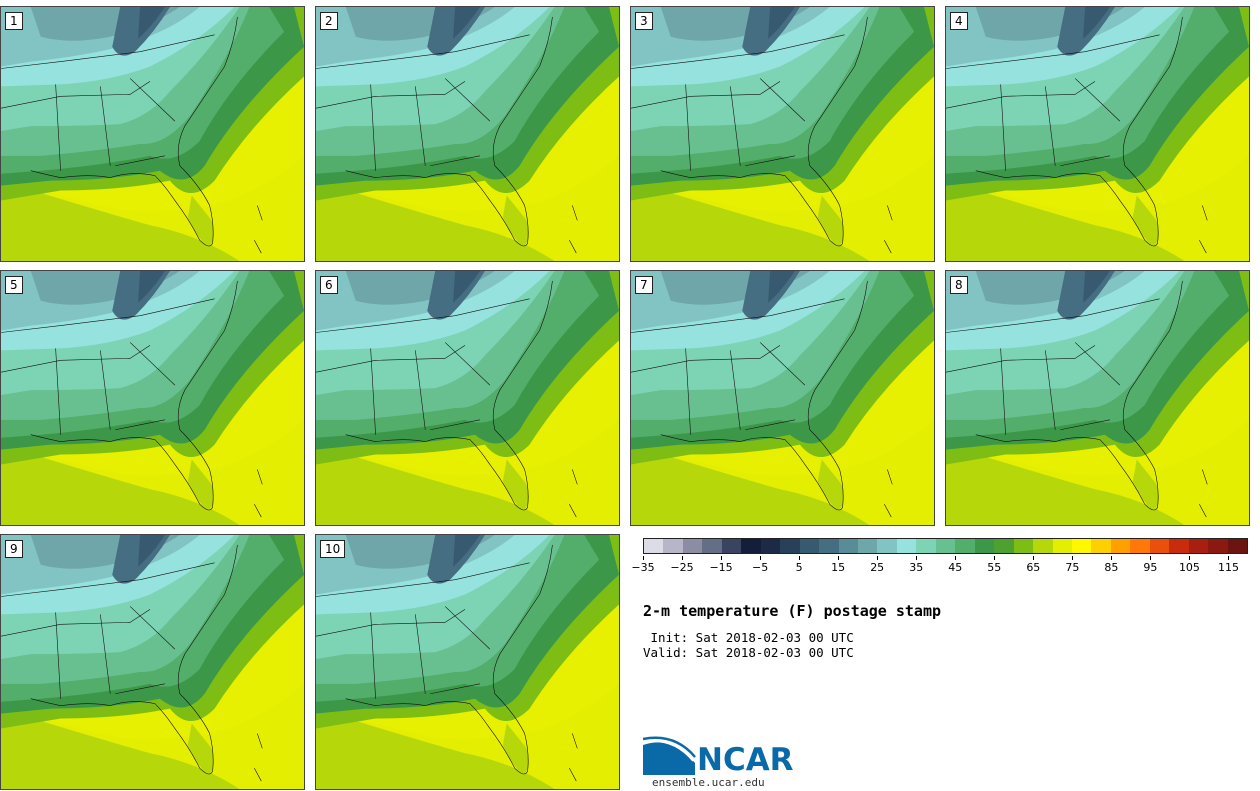  Describe the element at coordinates (1097, 134) in the screenshot. I see `ensemble-member-map-4: 4` at that location.